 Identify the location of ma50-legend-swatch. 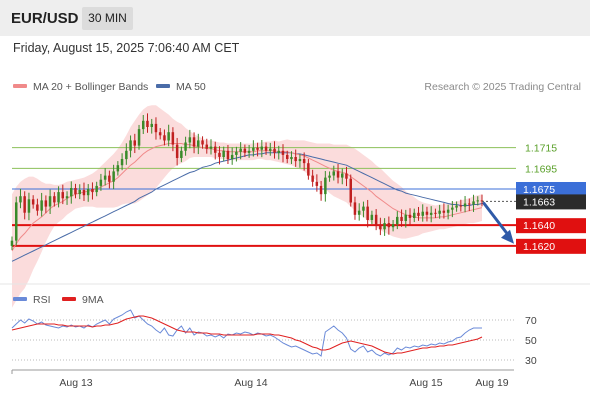
(163, 86).